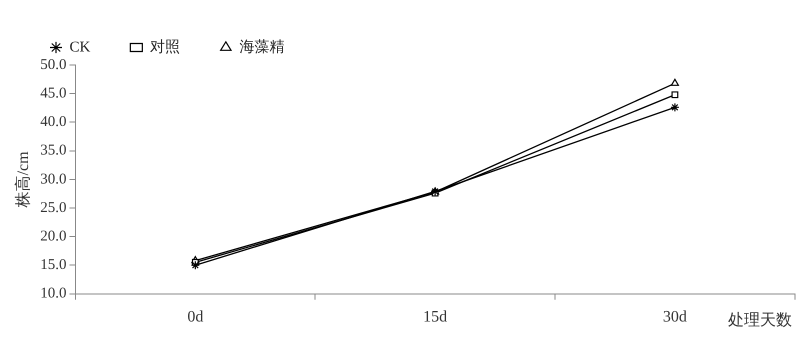 This screenshot has width=800, height=340. I want to click on x-axis-title: 处理天数, so click(760, 320).